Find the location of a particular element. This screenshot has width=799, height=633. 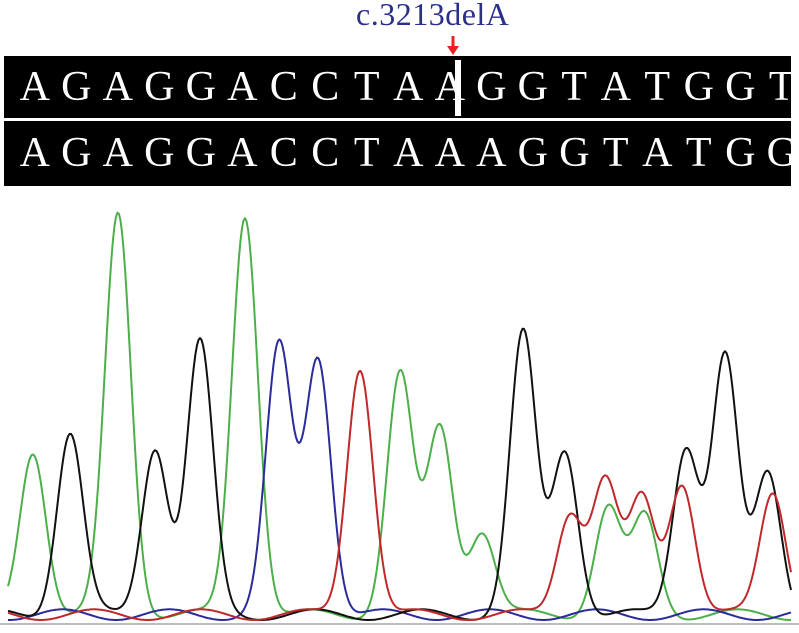

sample-base-16: A is located at coordinates (657, 153).